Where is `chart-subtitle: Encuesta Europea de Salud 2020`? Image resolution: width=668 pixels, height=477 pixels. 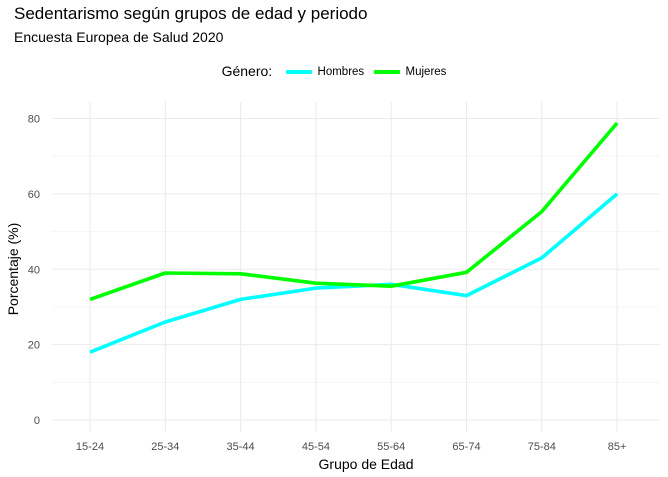
chart-subtitle: Encuesta Europea de Salud 2020 is located at coordinates (119, 37).